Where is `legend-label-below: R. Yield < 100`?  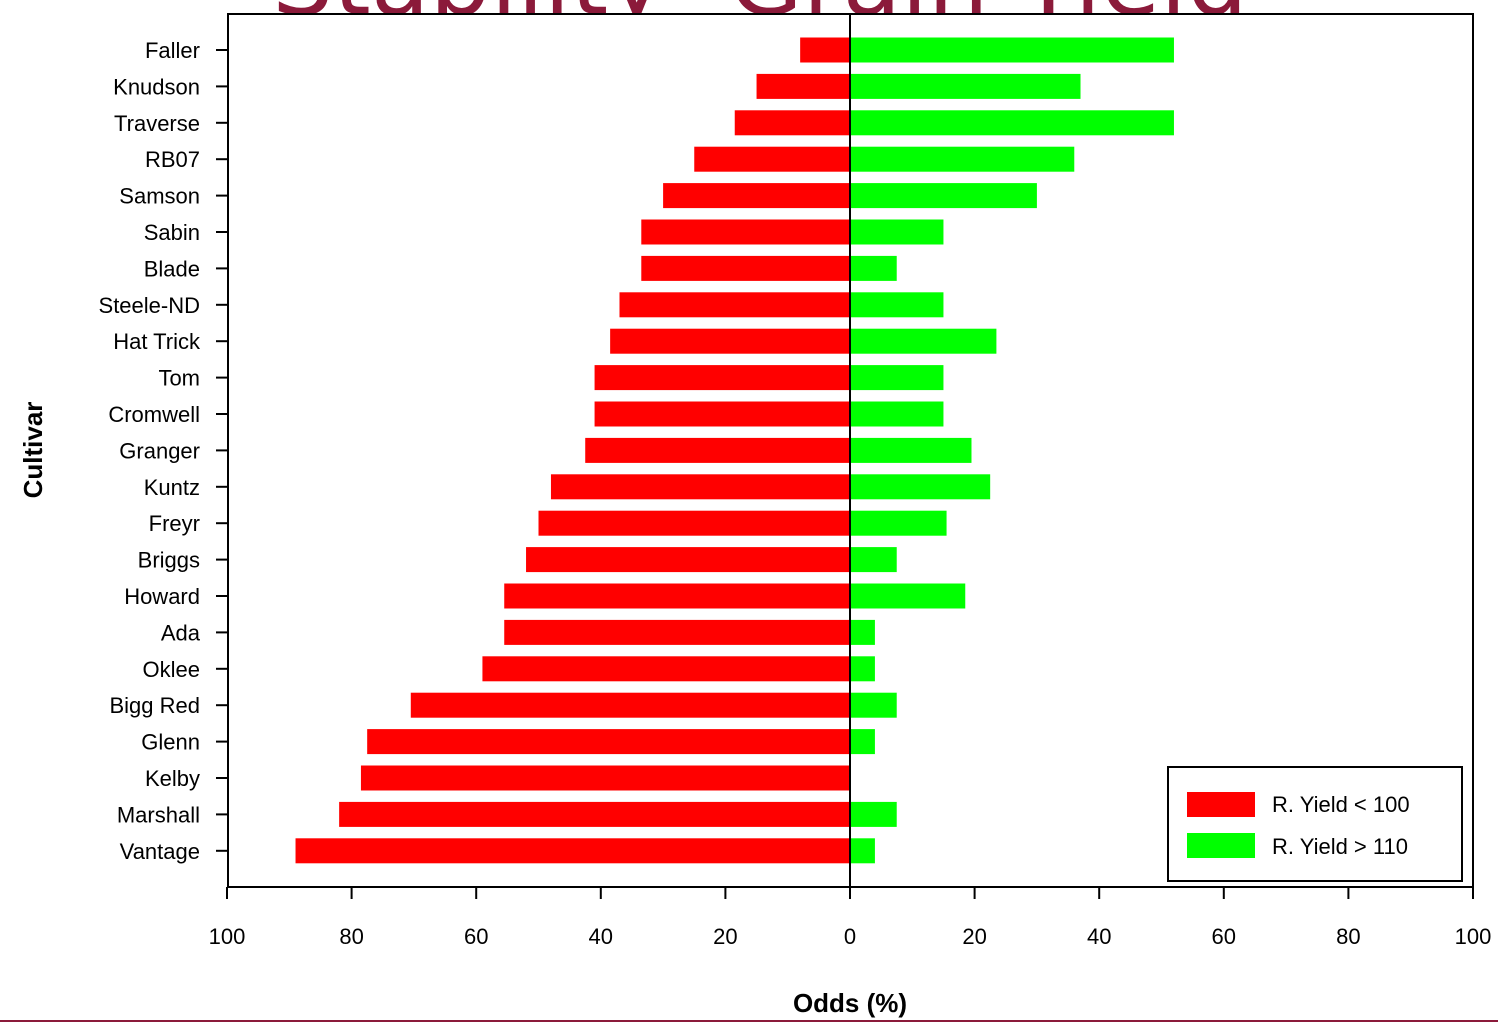
legend-label-below: R. Yield < 100 is located at coordinates (1341, 804).